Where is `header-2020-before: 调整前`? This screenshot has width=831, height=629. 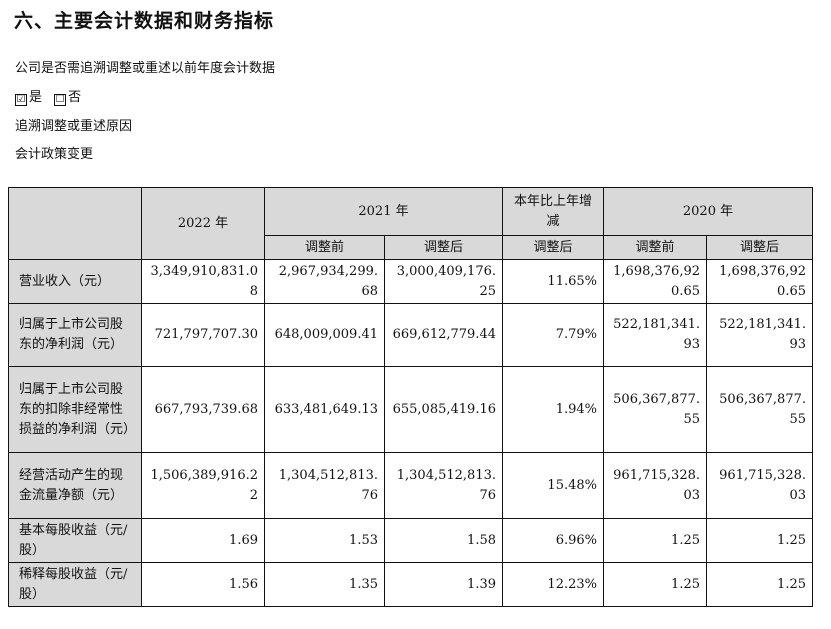 header-2020-before: 调整前 is located at coordinates (655, 247).